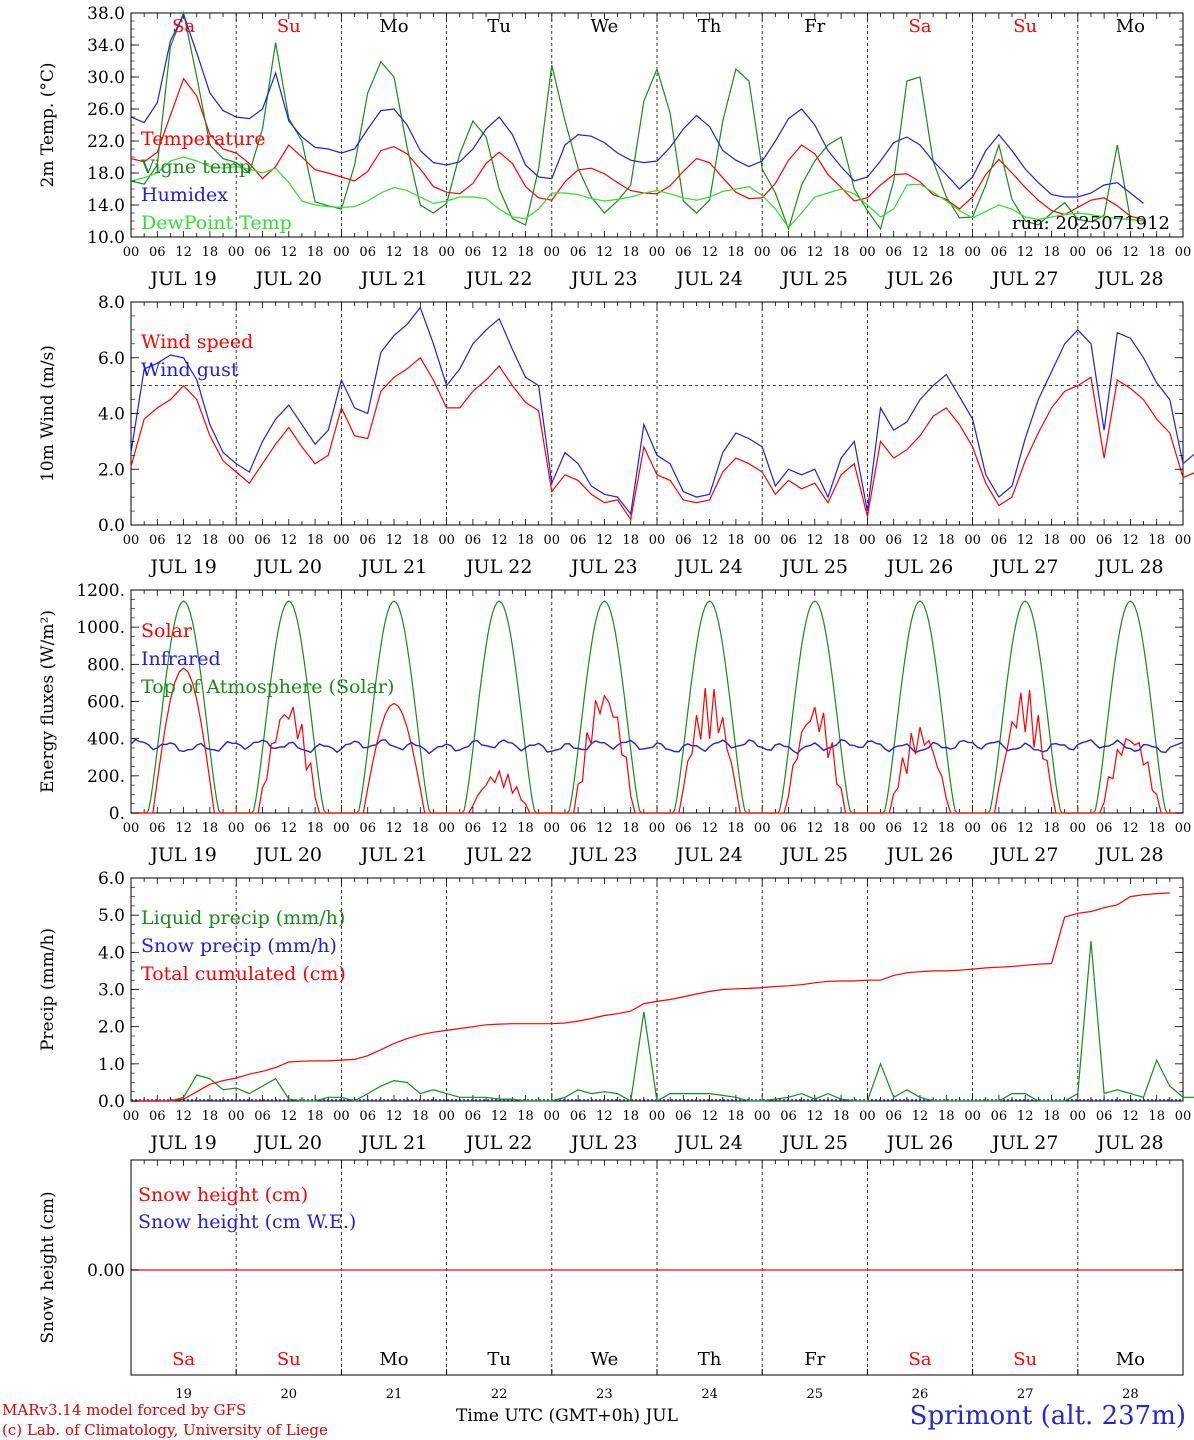  Describe the element at coordinates (1130, 1393) in the screenshot. I see `day-number-label: 28` at that location.